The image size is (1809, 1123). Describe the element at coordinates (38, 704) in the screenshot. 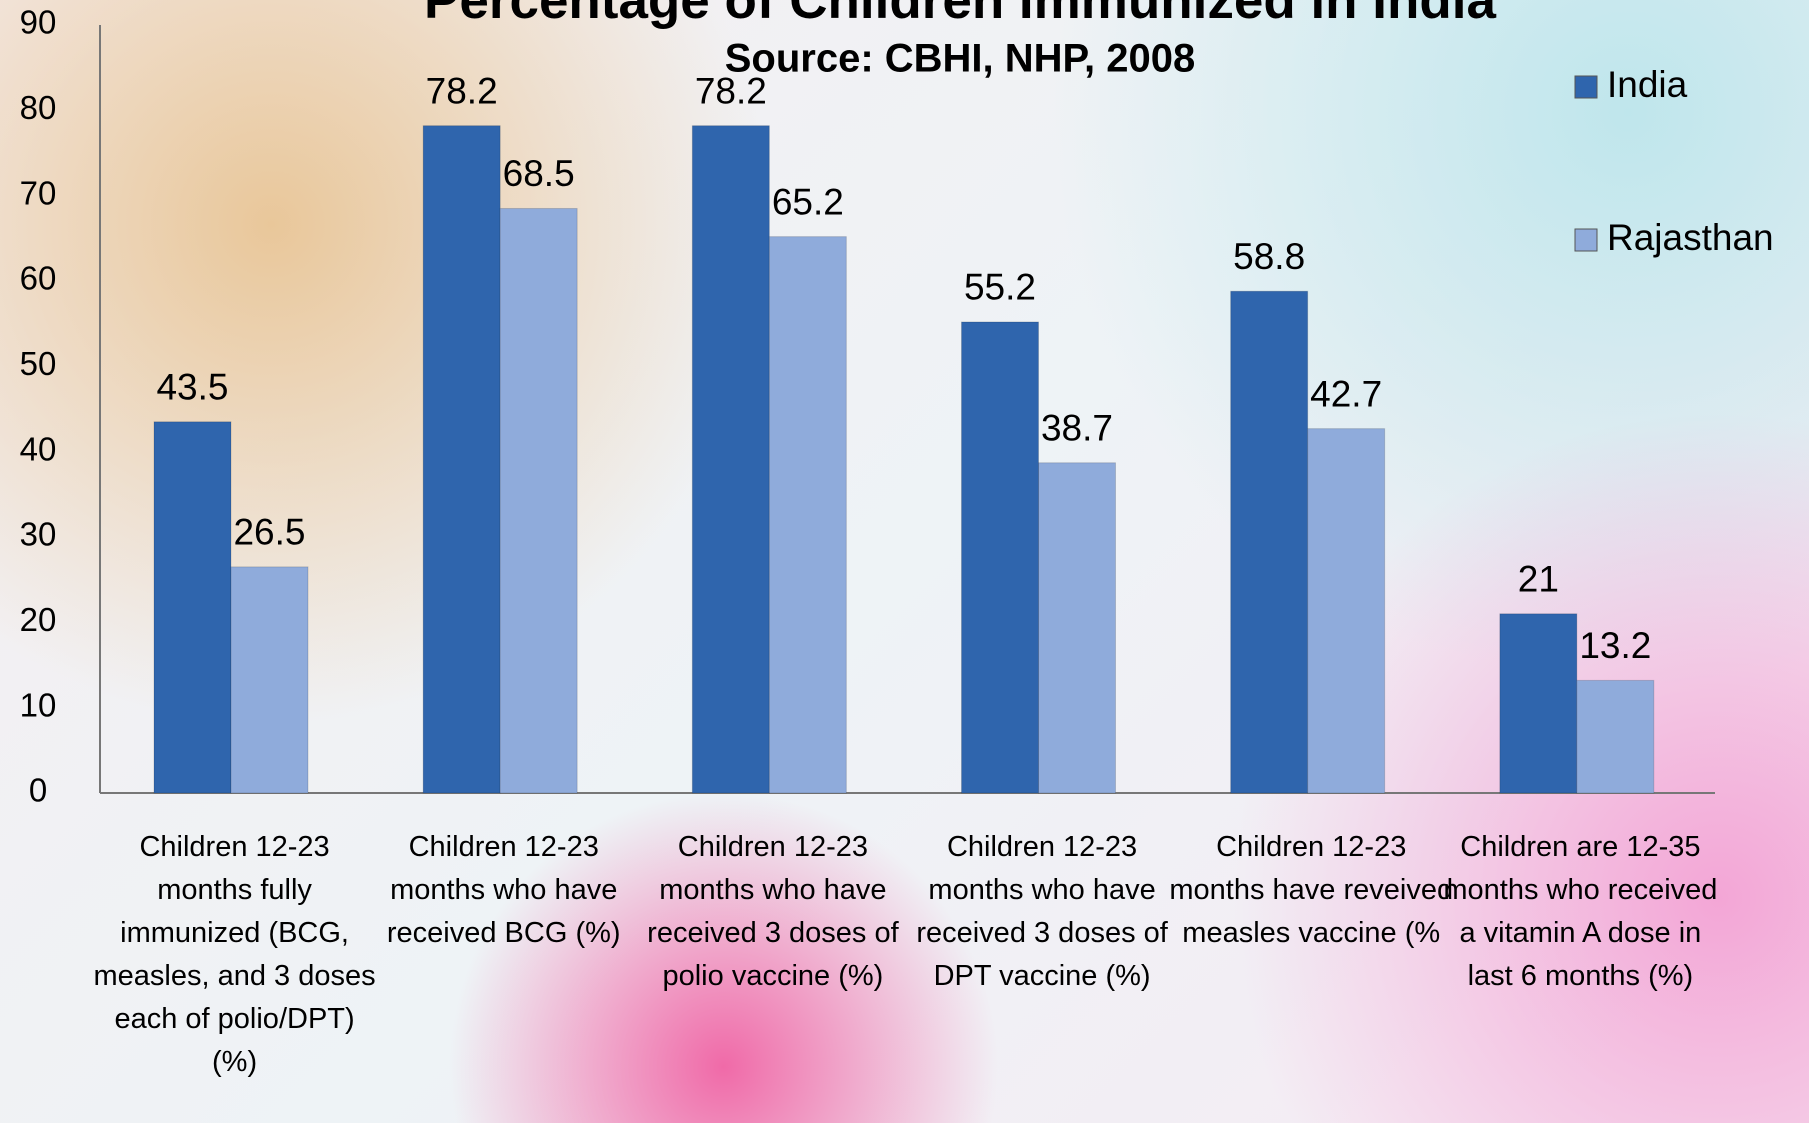

I see `y-tick-label: 10` at that location.